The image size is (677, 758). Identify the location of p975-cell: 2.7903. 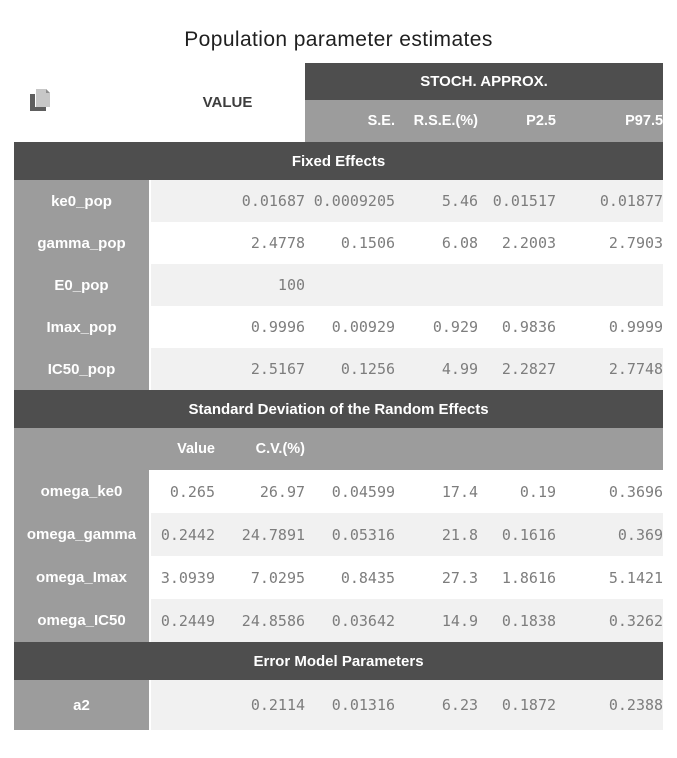
(636, 243).